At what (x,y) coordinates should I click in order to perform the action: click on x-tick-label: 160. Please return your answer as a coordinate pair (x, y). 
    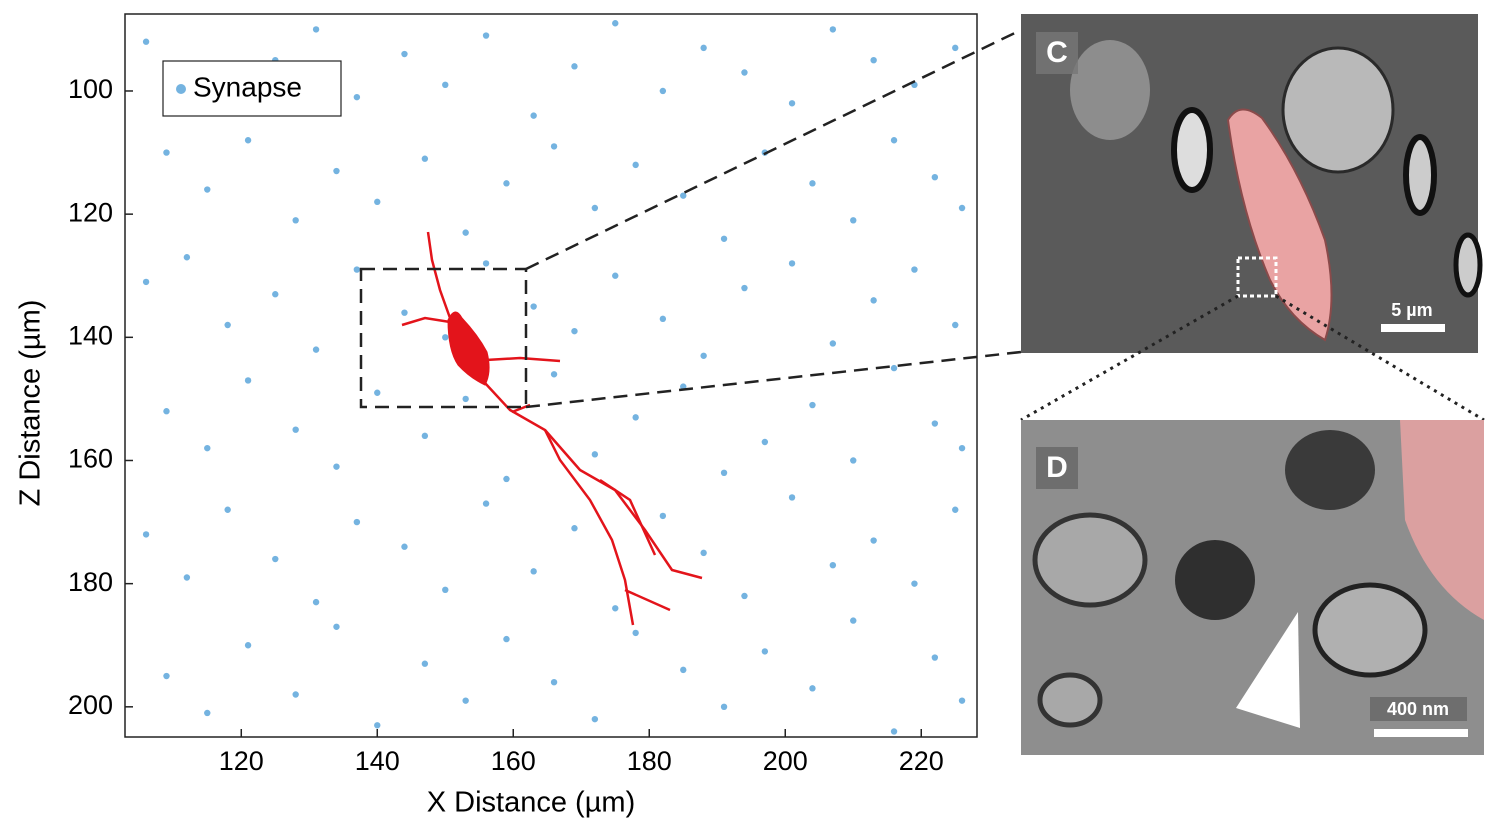
    Looking at the image, I should click on (513, 761).